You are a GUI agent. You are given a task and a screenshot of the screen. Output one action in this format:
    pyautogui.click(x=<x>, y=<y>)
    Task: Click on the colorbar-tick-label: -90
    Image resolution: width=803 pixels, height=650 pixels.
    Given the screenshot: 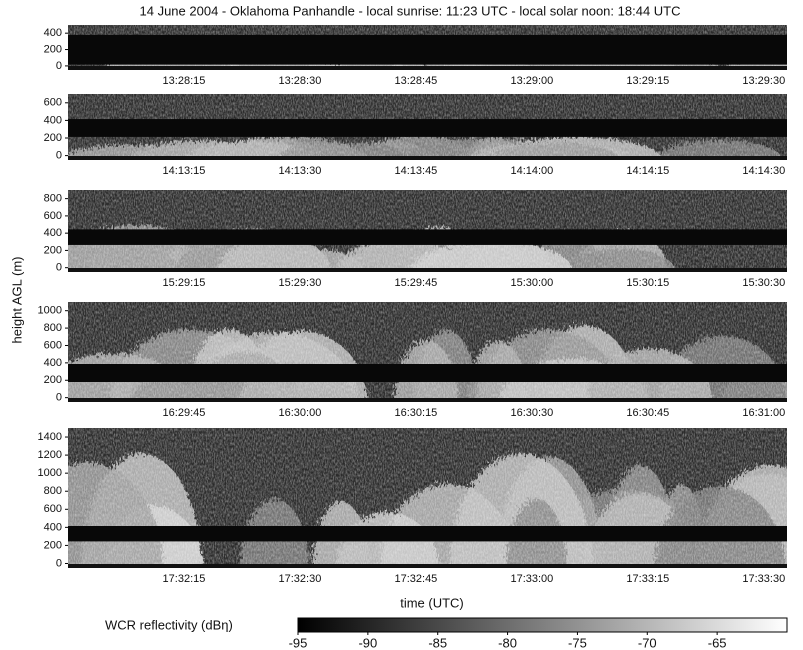 What is the action you would take?
    pyautogui.click(x=367, y=642)
    